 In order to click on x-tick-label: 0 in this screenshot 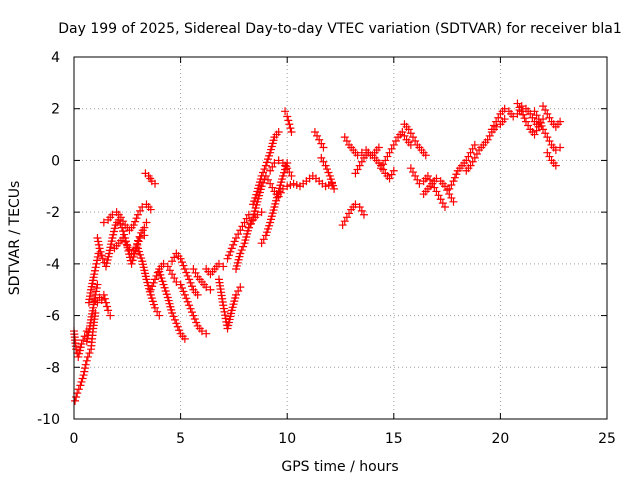, I will do `click(74, 439)`.